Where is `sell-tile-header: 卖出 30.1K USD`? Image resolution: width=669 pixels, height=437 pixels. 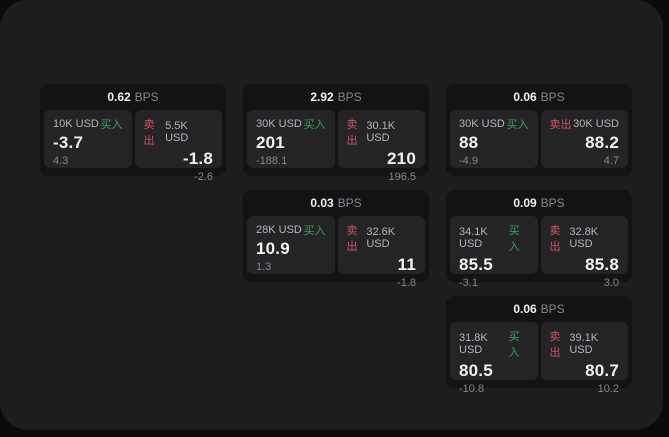
sell-tile-header: 卖出 30.1K USD is located at coordinates (382, 132).